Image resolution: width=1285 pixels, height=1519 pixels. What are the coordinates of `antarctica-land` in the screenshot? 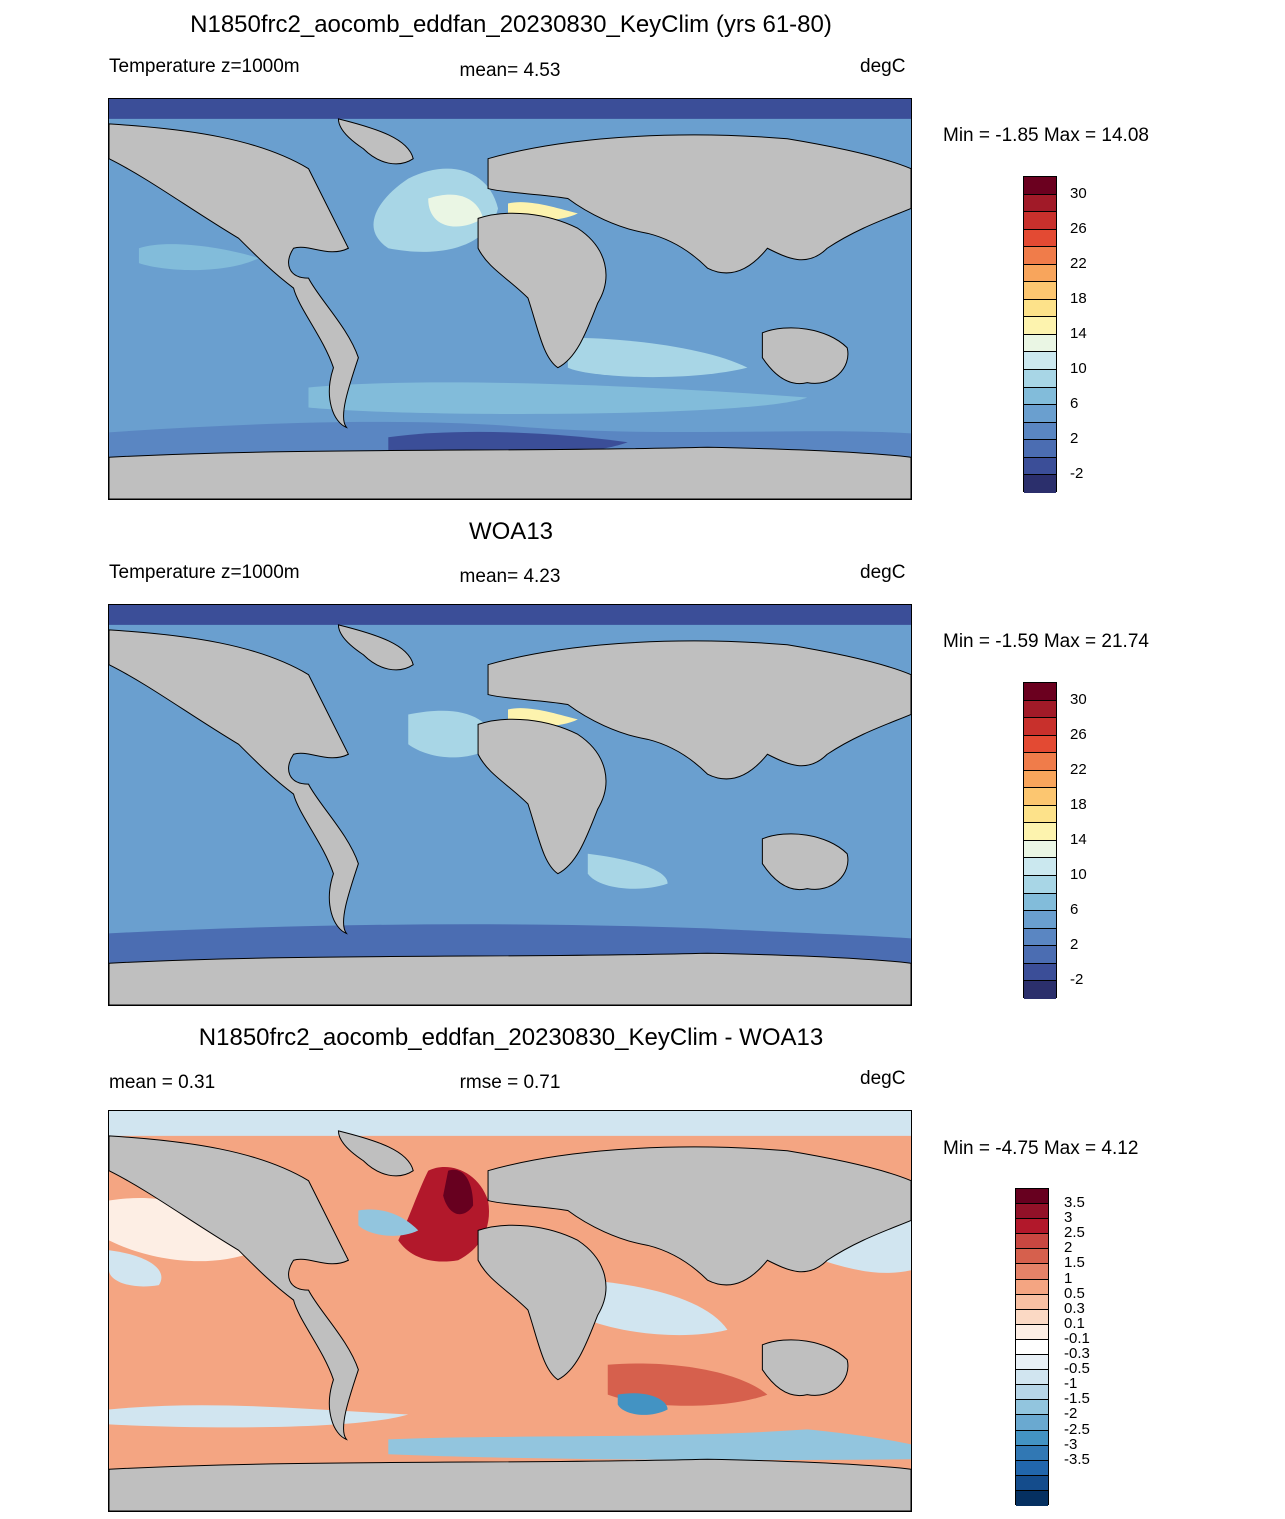 It's located at (510, 1484).